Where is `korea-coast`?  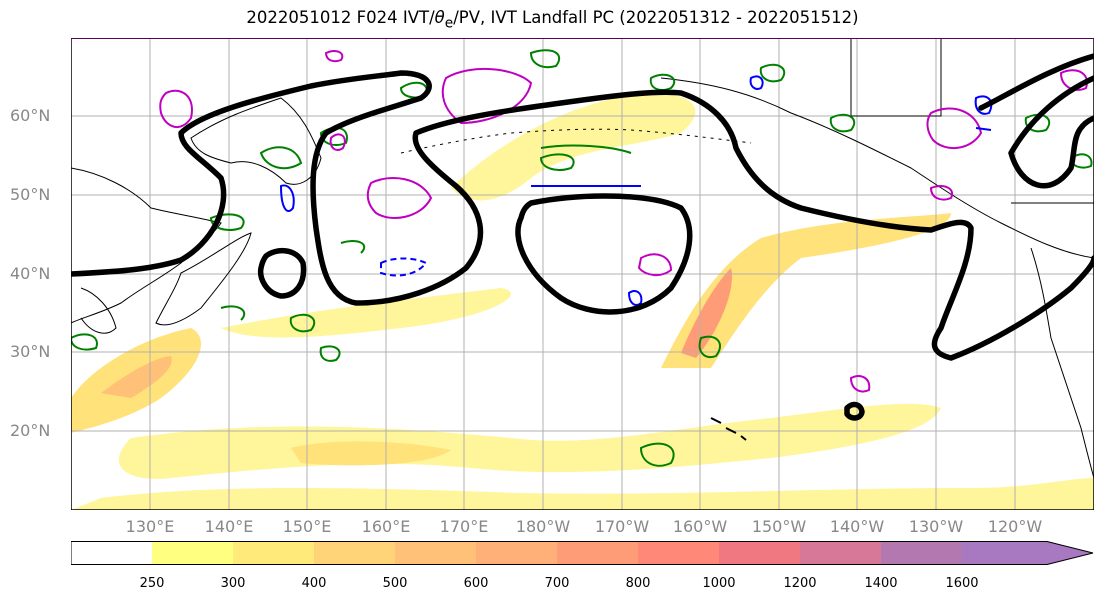
korea-coast is located at coordinates (98, 310).